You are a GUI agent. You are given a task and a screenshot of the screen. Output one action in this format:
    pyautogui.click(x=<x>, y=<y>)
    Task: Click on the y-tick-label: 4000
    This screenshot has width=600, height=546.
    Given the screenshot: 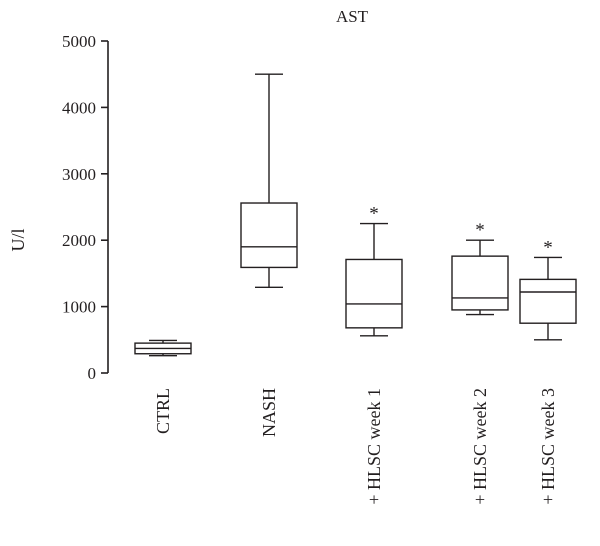 What is the action you would take?
    pyautogui.click(x=79, y=107)
    